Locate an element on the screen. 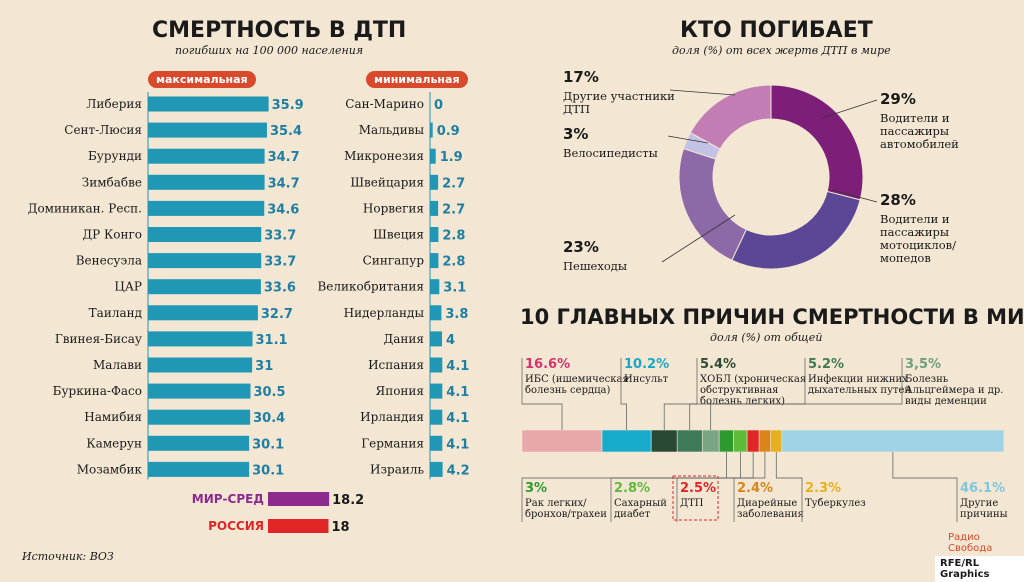 Image resolution: width=1024 pixels, height=582 pixels. min-country-label: Нидерланды is located at coordinates (384, 313).